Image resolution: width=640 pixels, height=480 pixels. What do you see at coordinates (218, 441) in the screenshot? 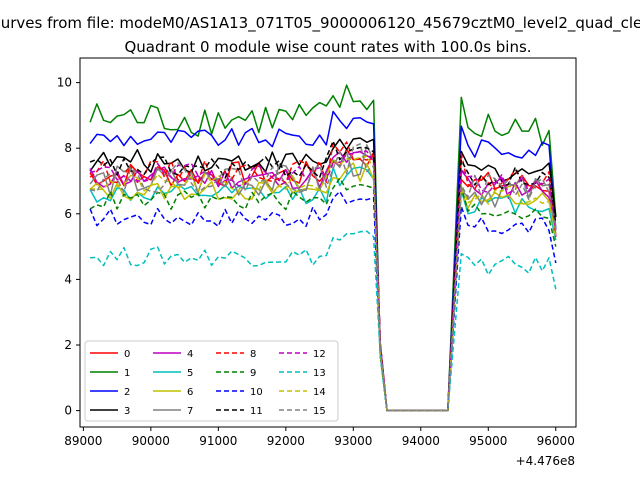
I see `x-tick-label: 91000` at bounding box center [218, 441].